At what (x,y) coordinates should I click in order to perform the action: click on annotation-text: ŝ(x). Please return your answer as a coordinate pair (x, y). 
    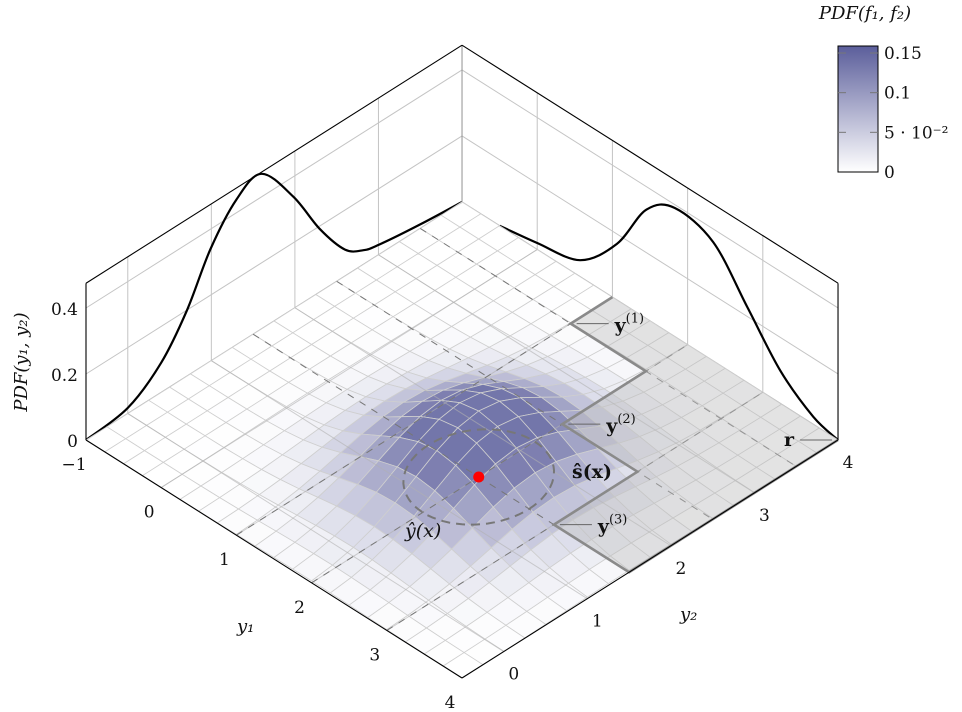
    Looking at the image, I should click on (592, 472).